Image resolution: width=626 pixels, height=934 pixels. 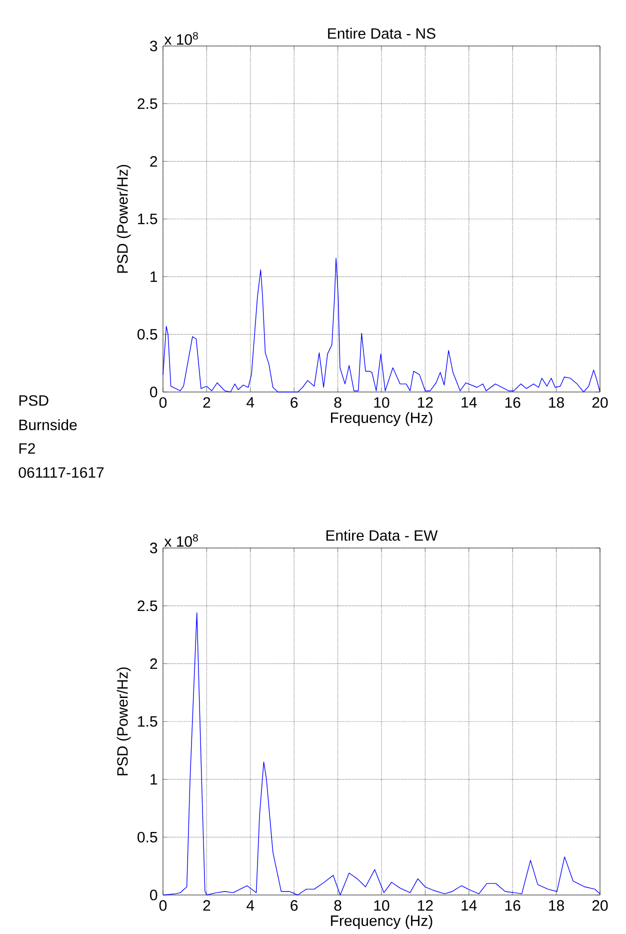 What do you see at coordinates (27, 448) in the screenshot?
I see `text: F2` at bounding box center [27, 448].